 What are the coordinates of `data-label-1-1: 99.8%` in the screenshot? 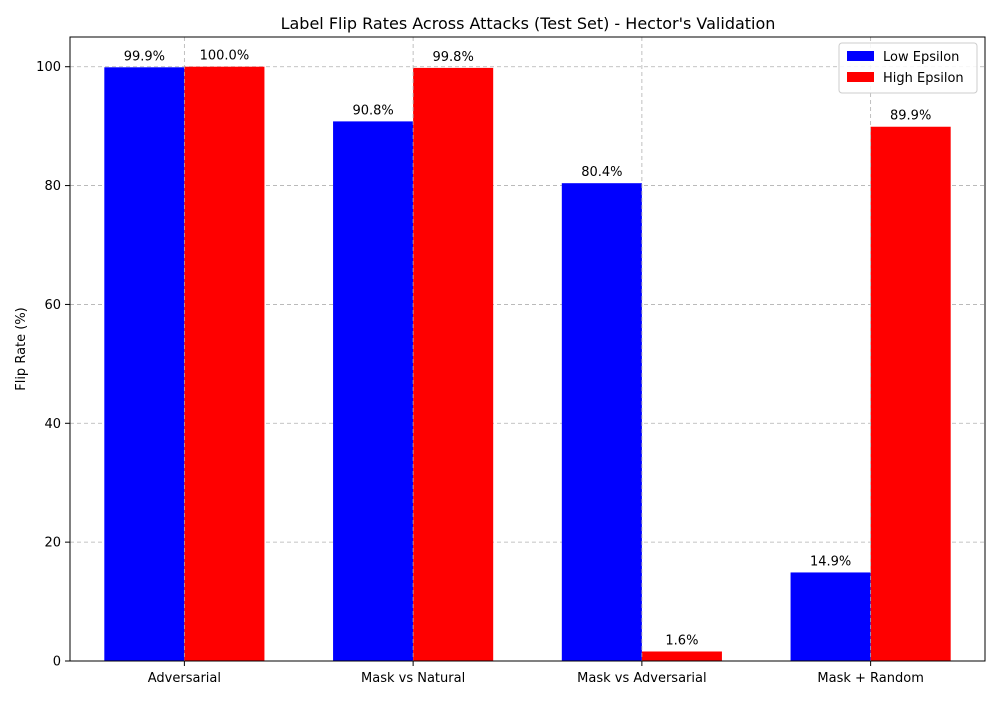 It's located at (453, 57).